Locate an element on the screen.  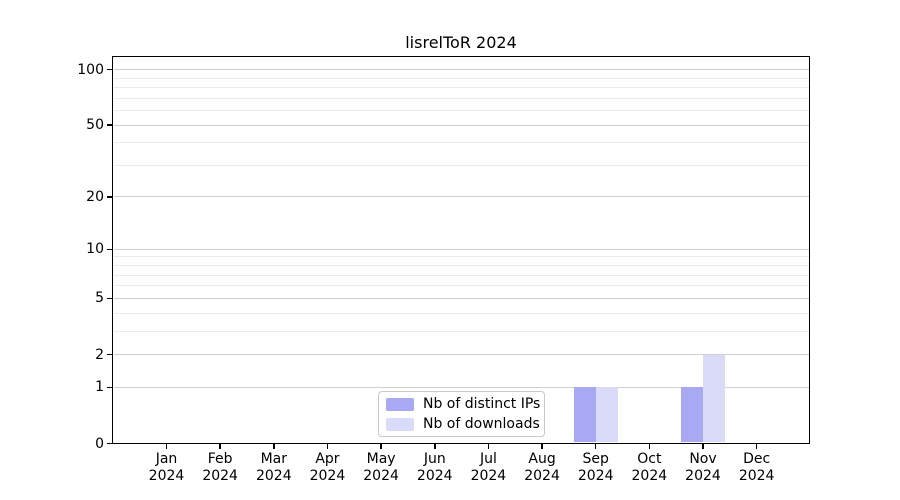
x-axis-label-month: Nov is located at coordinates (703, 458).